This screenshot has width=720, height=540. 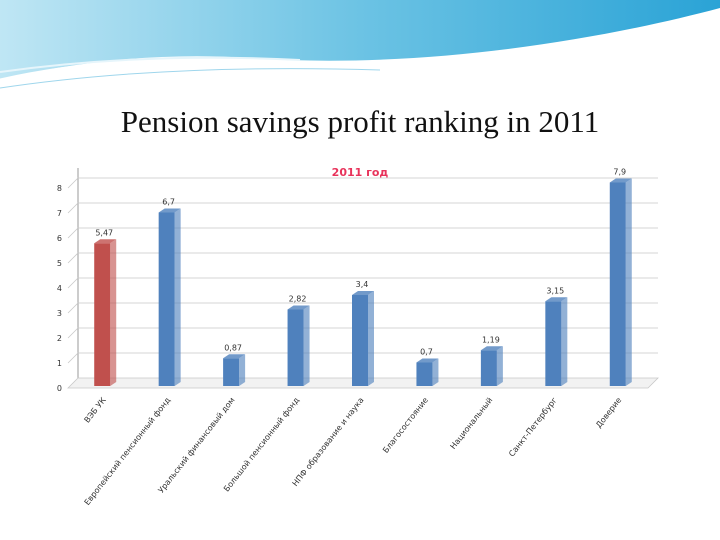 I want to click on x-tick-label: Уральский финансовый дом, so click(x=196, y=445).